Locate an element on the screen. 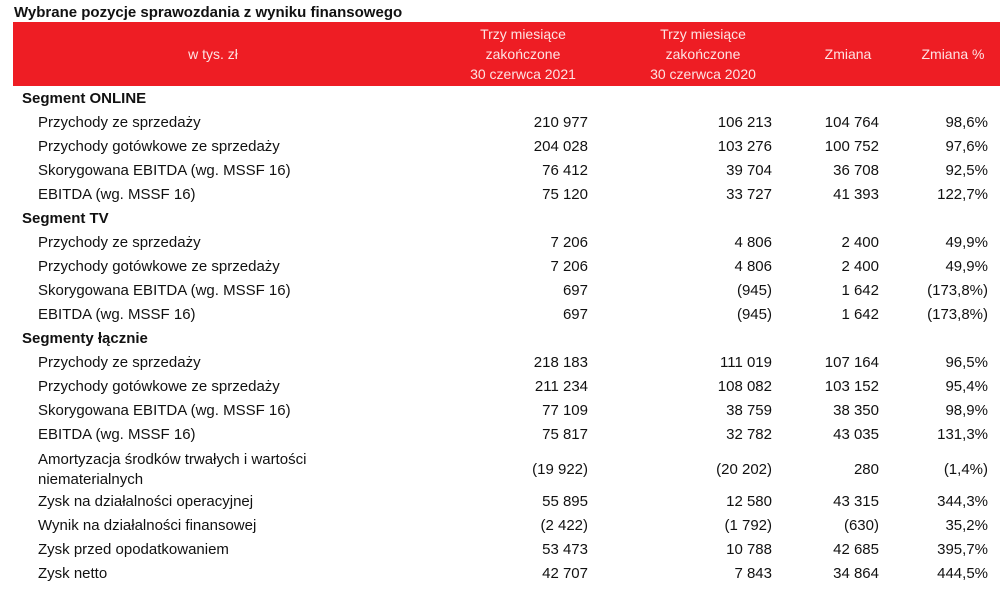 This screenshot has height=609, width=1000. segment-heading-row: Segment TV is located at coordinates (500, 220).